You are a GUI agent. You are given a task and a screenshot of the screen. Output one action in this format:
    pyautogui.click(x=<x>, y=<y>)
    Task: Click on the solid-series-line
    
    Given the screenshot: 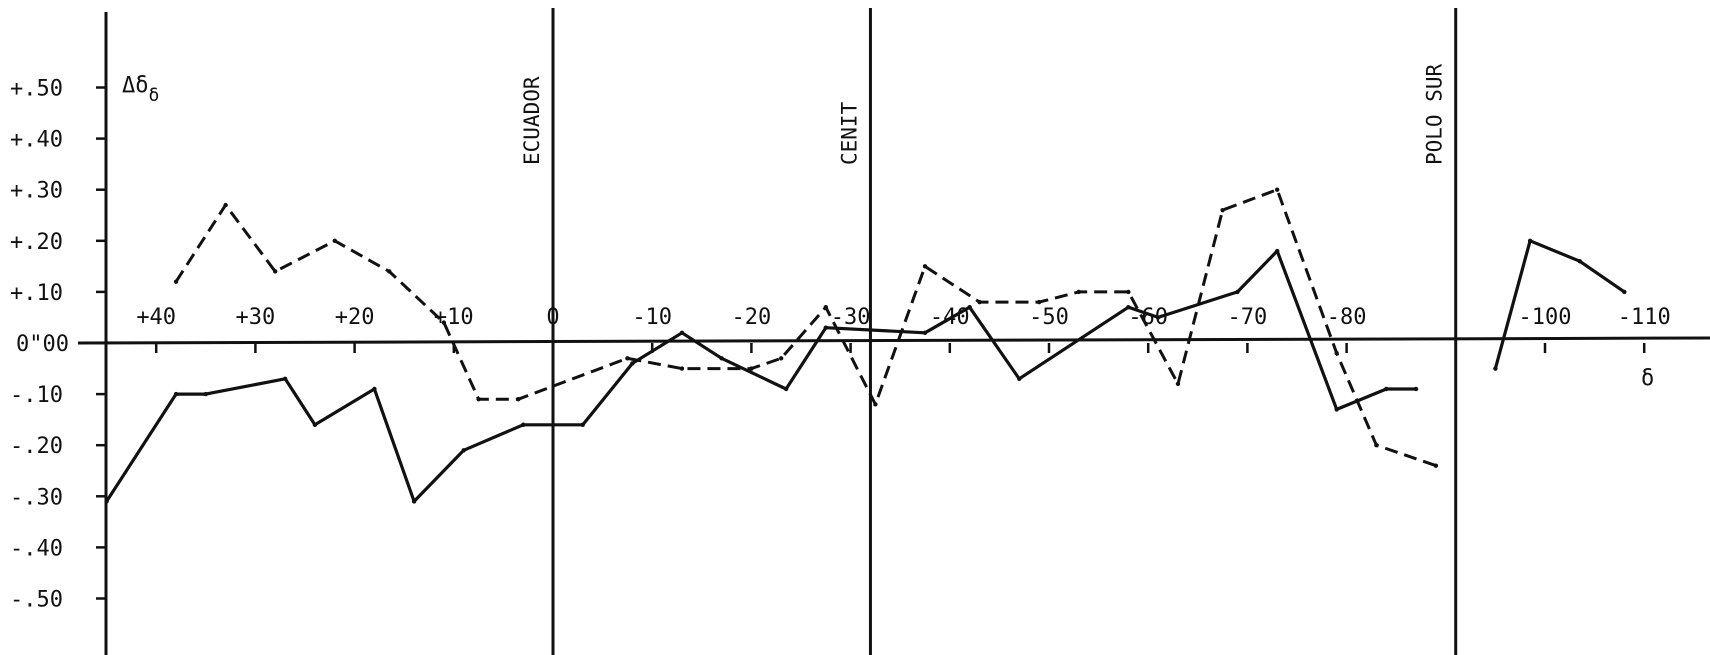 What is the action you would take?
    pyautogui.click(x=1559, y=304)
    